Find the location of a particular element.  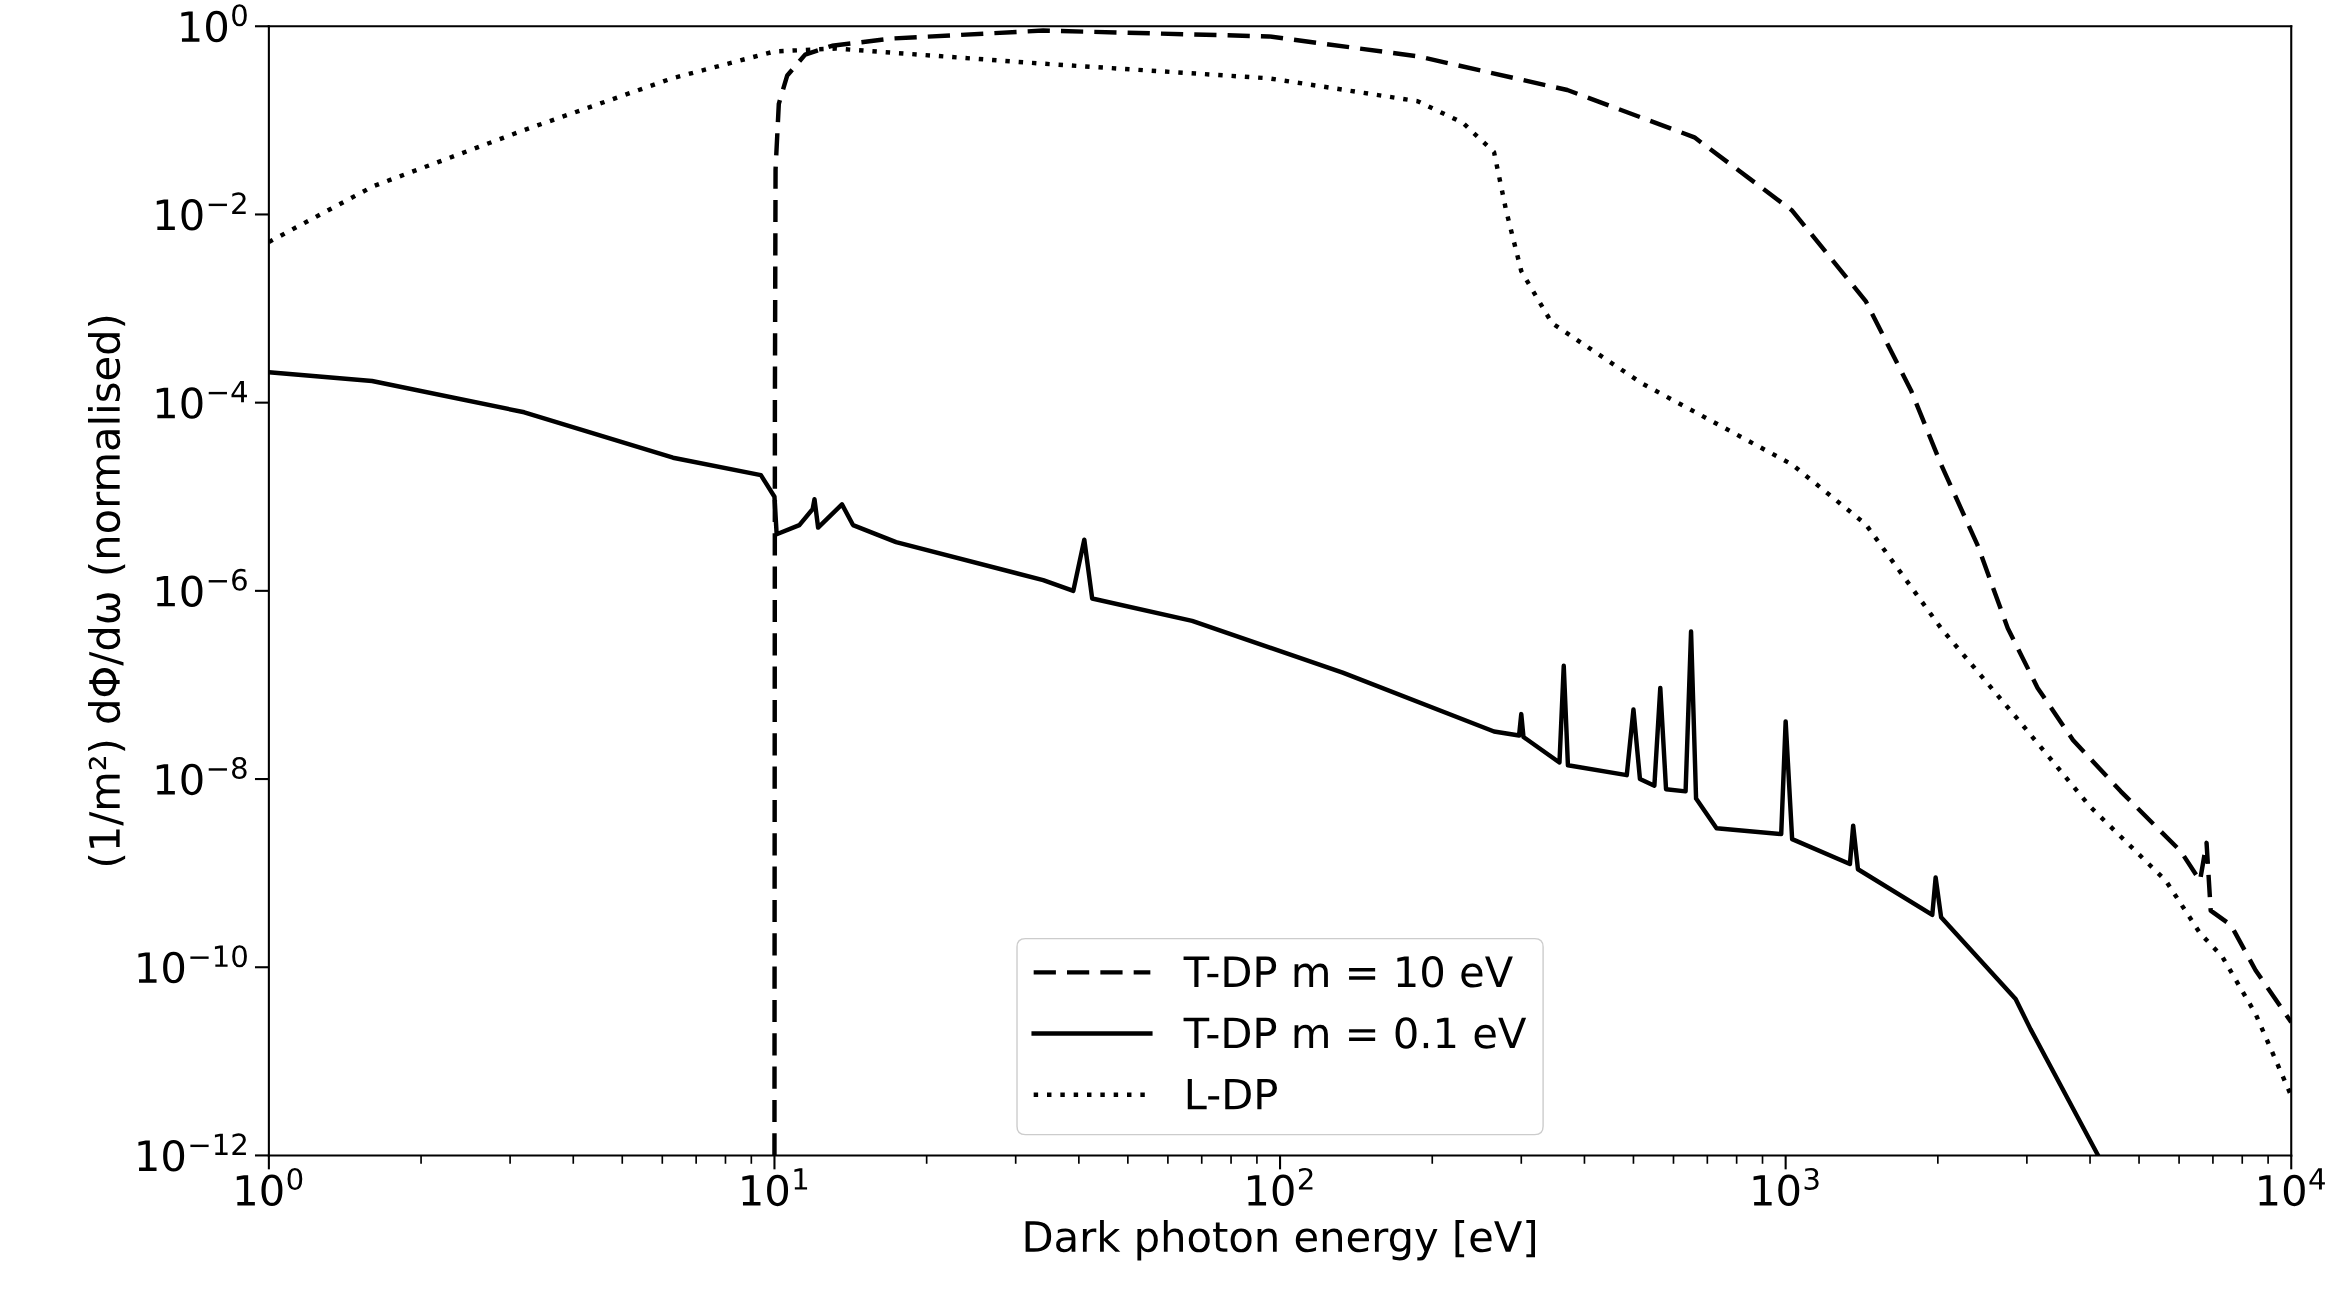

legend-label: L-DP is located at coordinates (1232, 1094).